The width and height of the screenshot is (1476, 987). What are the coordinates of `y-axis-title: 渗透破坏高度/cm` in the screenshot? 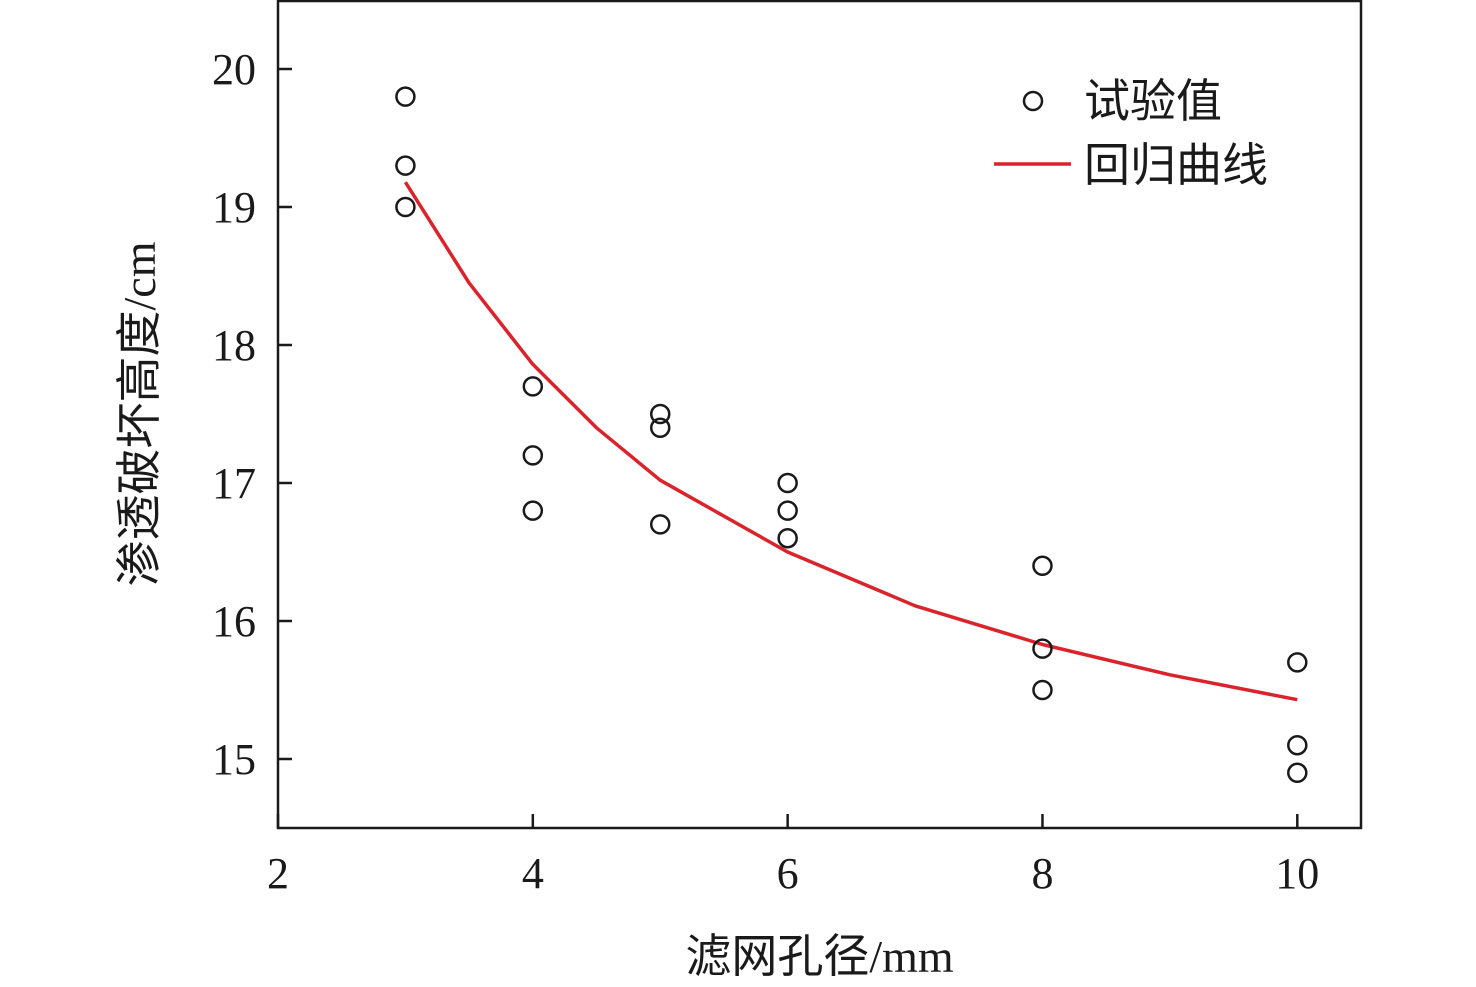 It's located at (139, 413).